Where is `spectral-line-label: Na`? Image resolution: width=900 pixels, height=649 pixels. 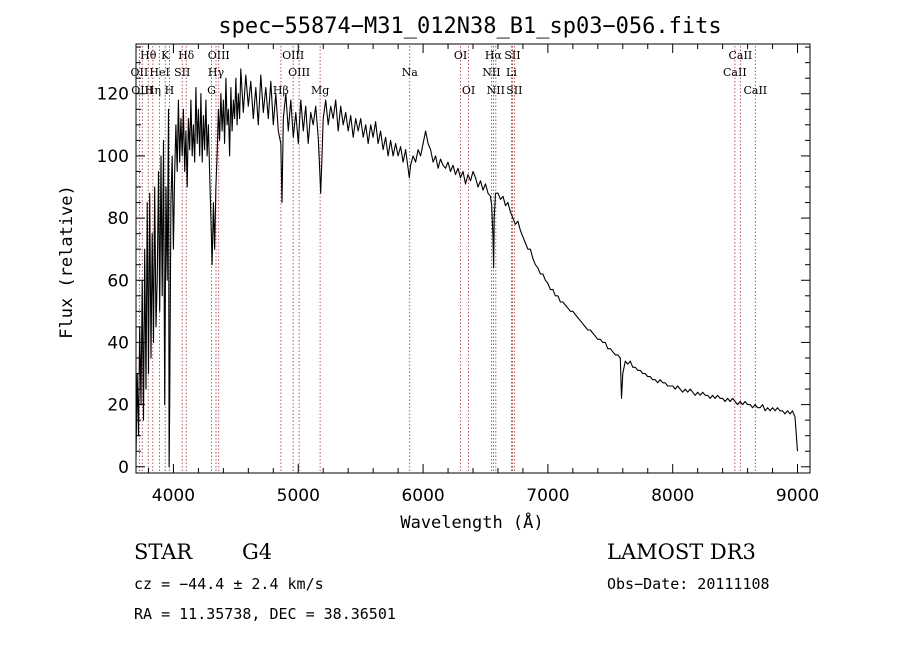 spectral-line-label: Na is located at coordinates (410, 72).